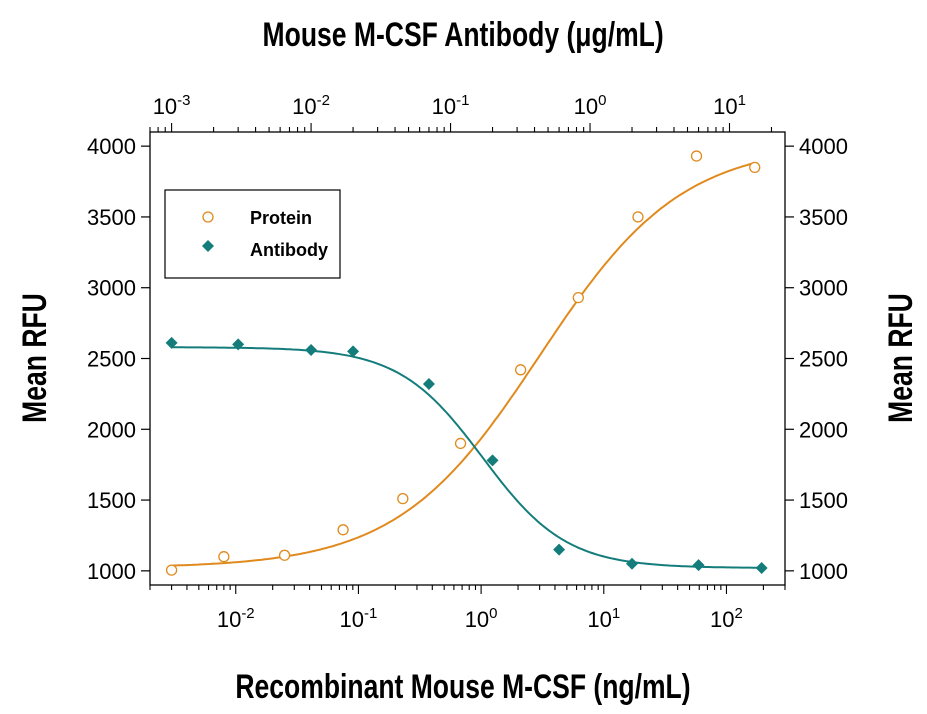 This screenshot has width=927, height=714. I want to click on y-tick-label-right: 1500, so click(823, 500).